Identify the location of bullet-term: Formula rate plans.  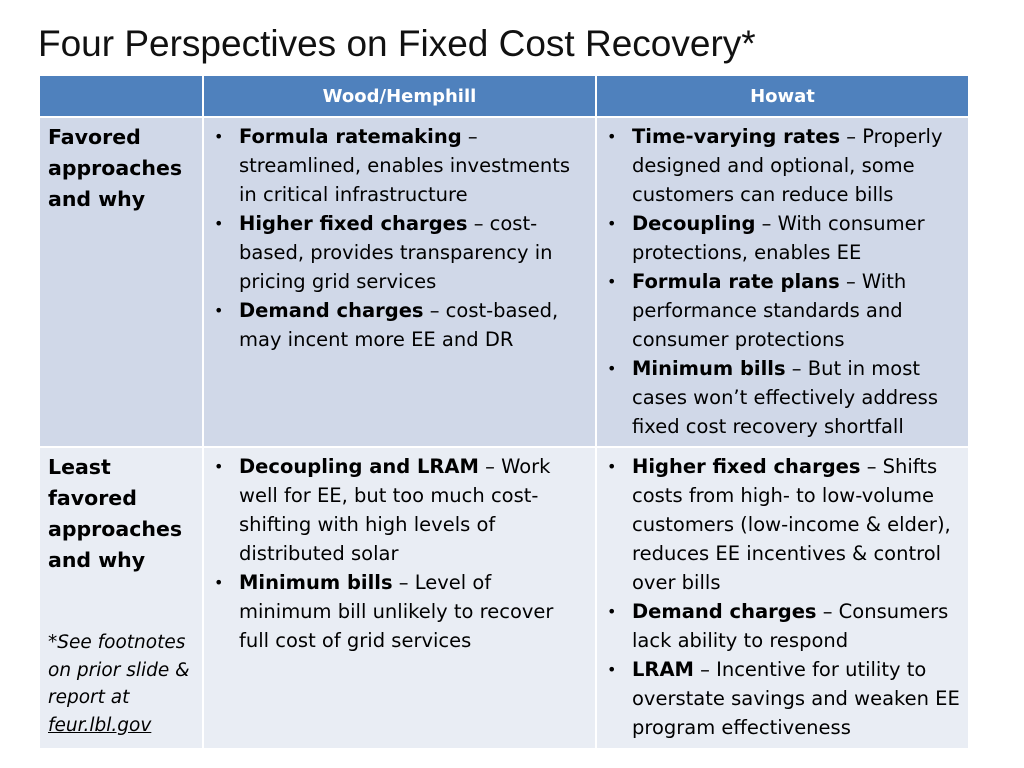
(736, 281).